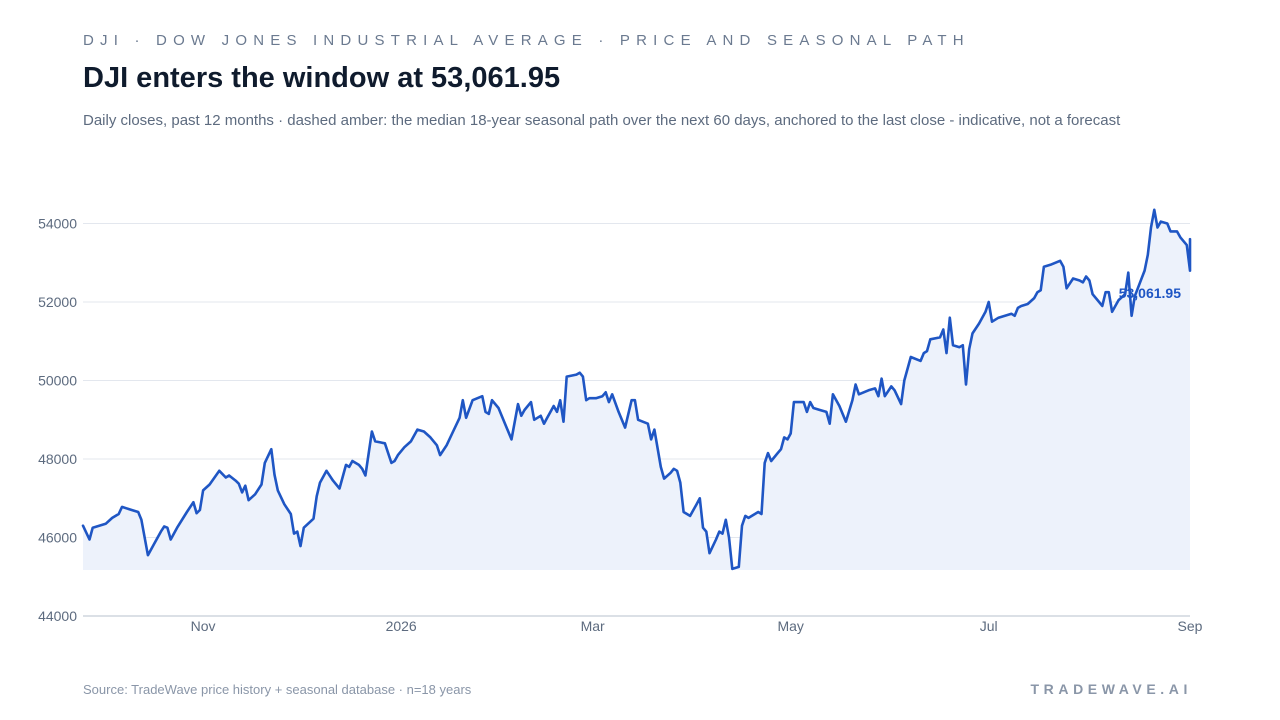 This screenshot has width=1280, height=720. I want to click on x-tick-label: Nov, so click(203, 626).